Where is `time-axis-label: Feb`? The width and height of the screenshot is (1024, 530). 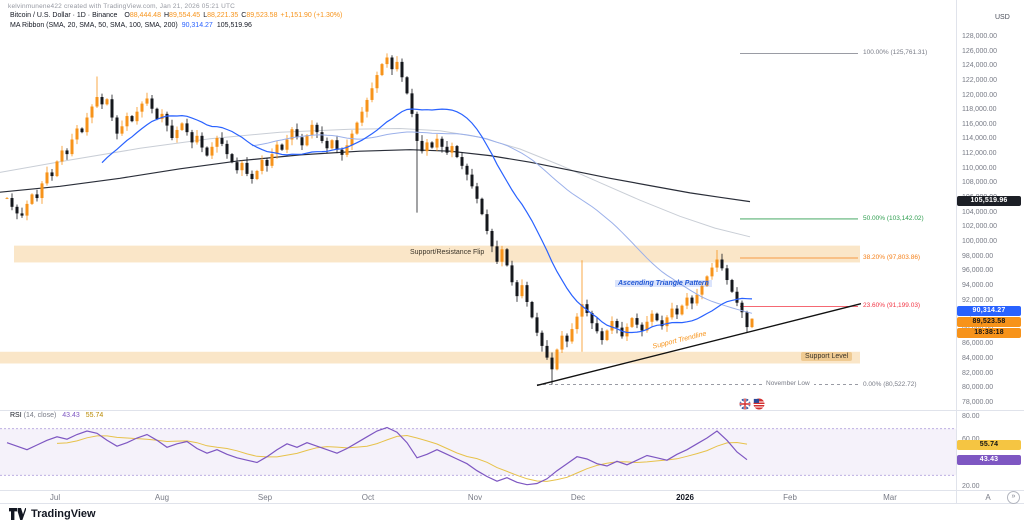
time-axis-label: Feb is located at coordinates (790, 497).